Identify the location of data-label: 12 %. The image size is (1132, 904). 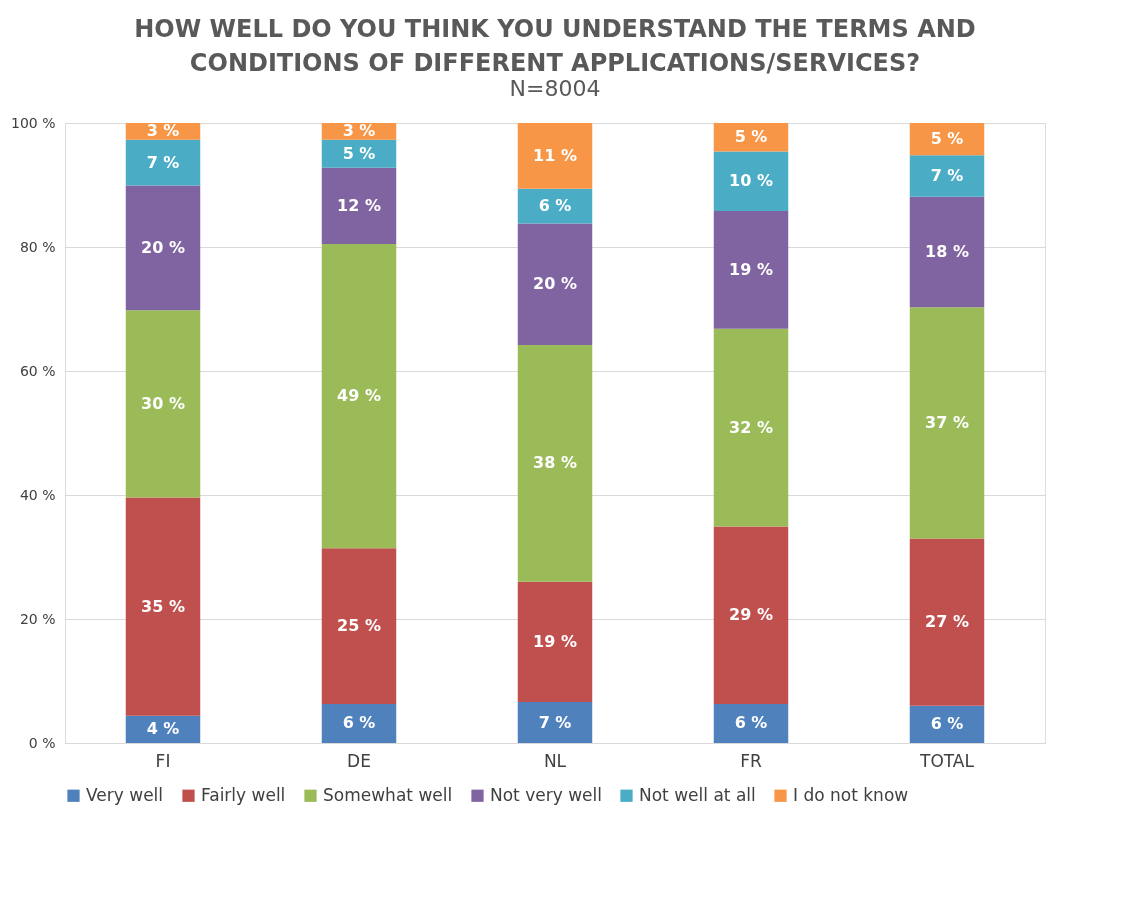
(359, 205).